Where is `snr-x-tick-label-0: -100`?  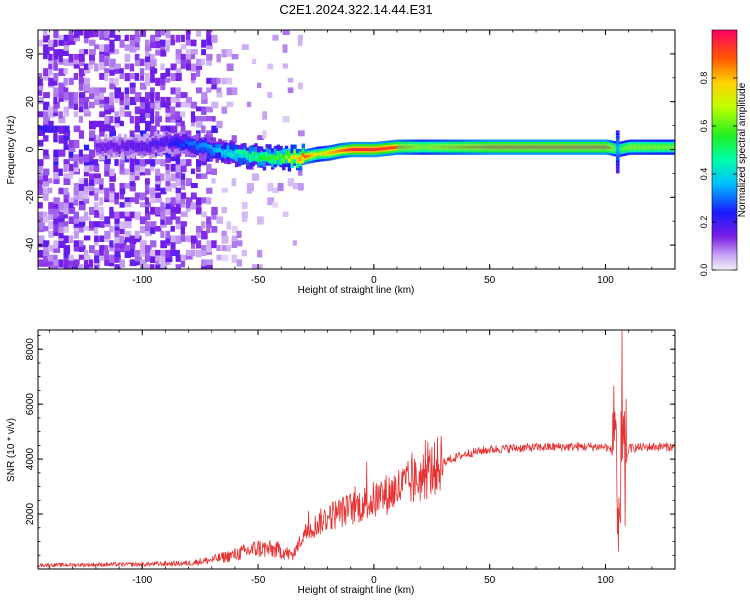
snr-x-tick-label-0: -100 is located at coordinates (142, 580).